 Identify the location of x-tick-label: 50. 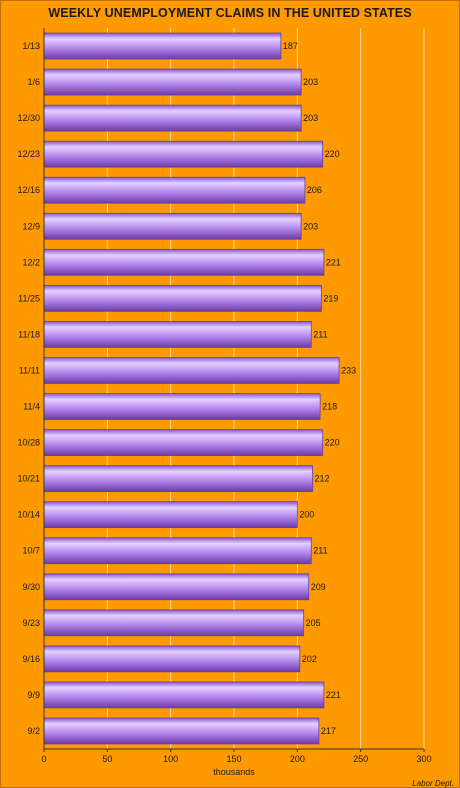
(107, 759).